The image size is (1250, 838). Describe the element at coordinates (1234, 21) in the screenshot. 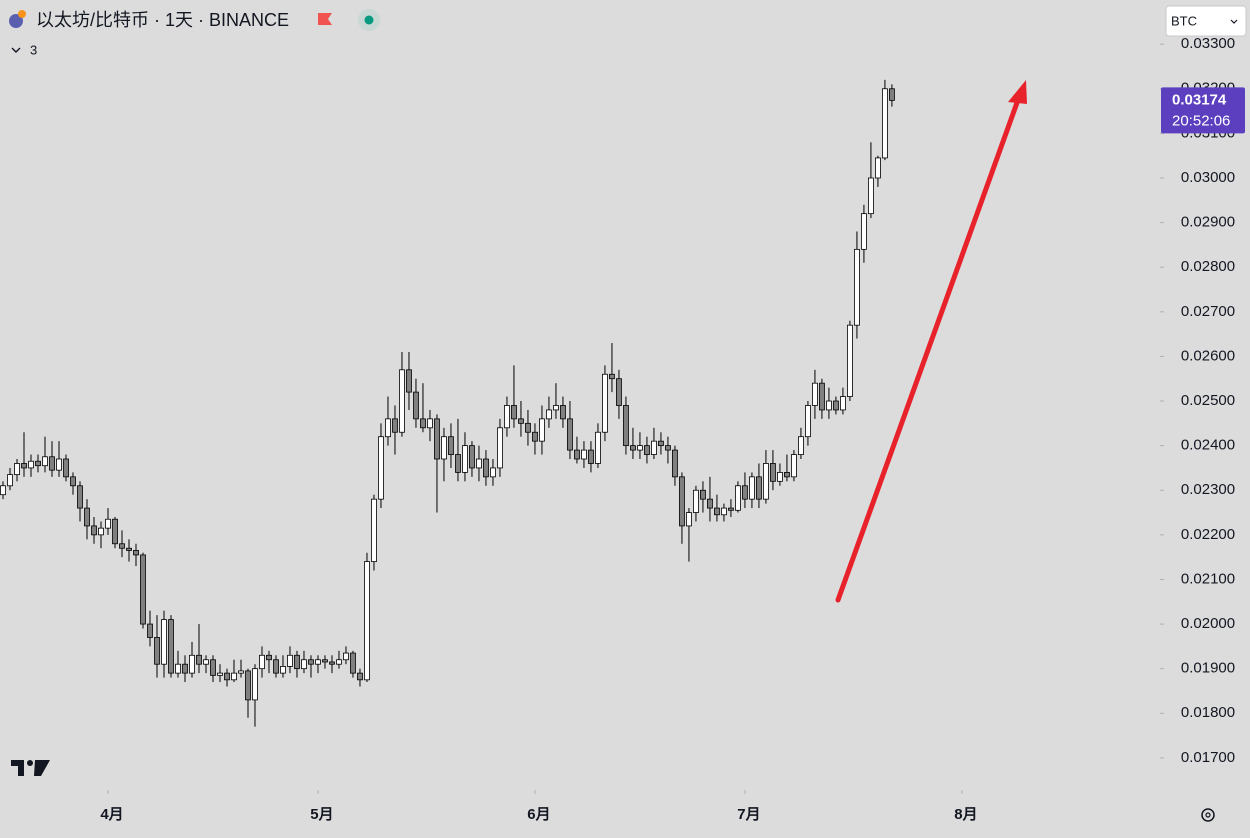

I see `dropdown-caret` at that location.